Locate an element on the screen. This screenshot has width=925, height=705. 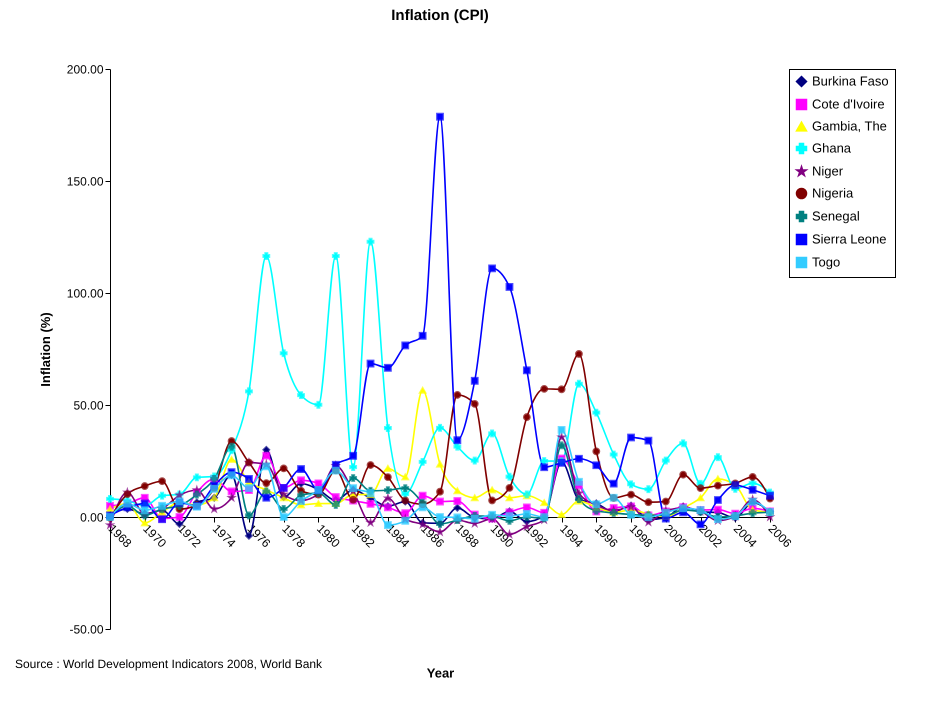
chart-title: Inflation (CPI) is located at coordinates (440, 15).